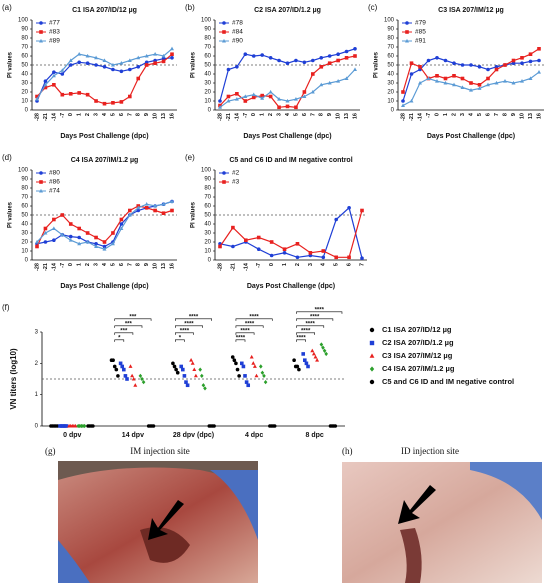 The image size is (550, 583). I want to click on legend-label: #74, so click(54, 191).